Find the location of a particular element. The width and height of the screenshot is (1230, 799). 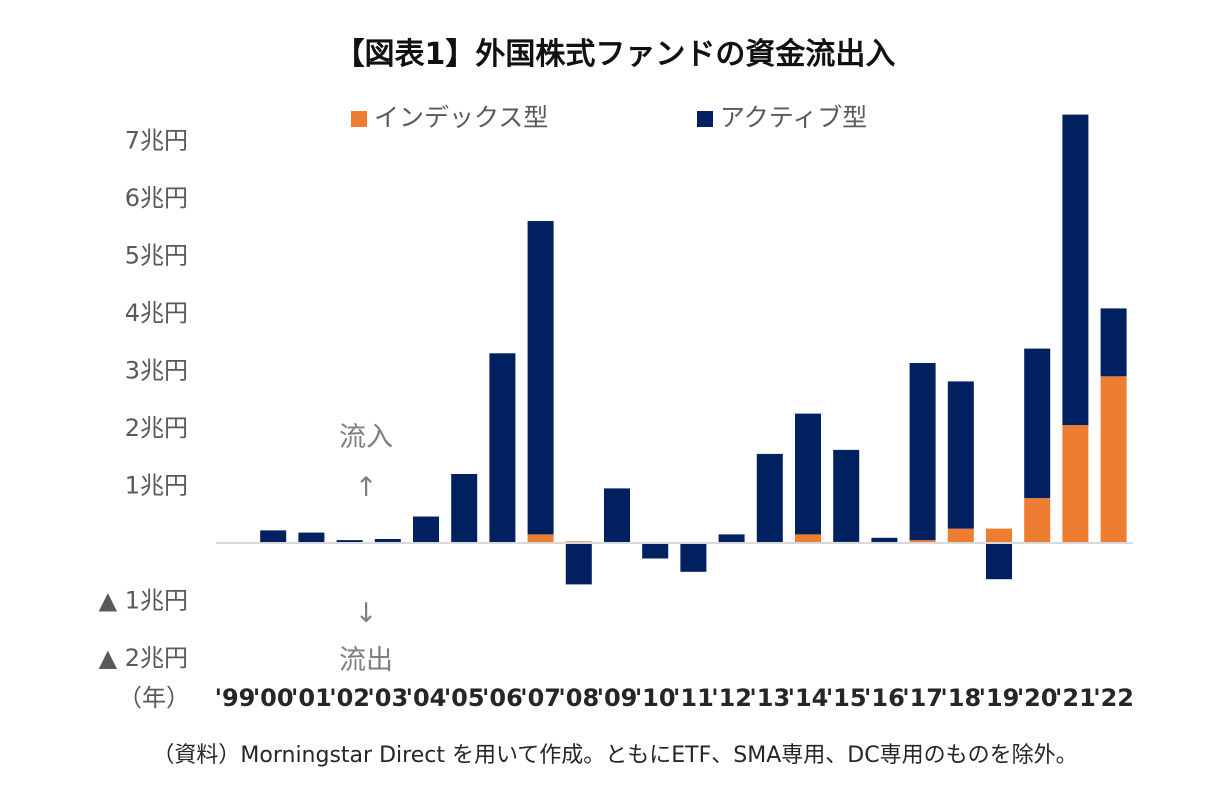

x-tick-label: '16 is located at coordinates (884, 698).